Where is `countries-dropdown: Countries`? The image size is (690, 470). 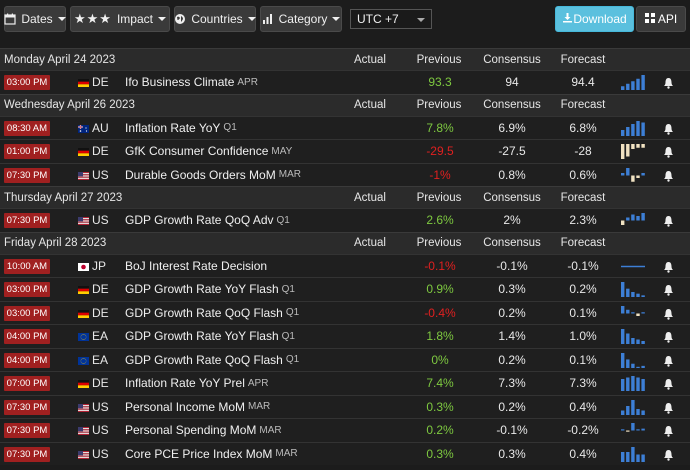 countries-dropdown: Countries is located at coordinates (215, 19).